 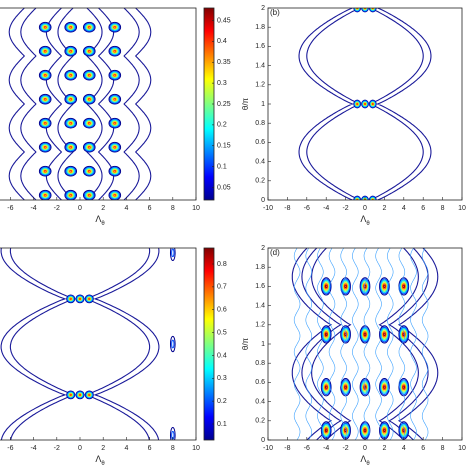 I want to click on contour-layer, so click(x=80, y=104).